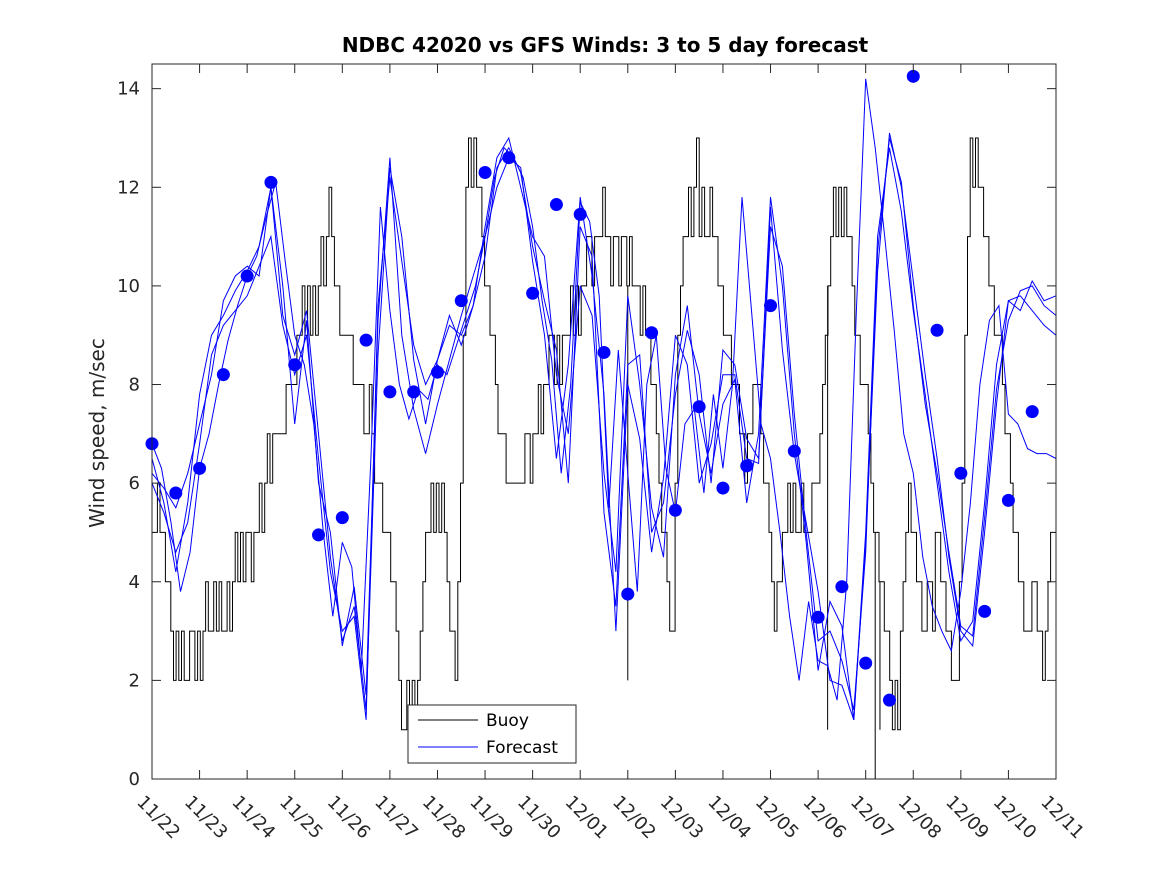  I want to click on y-tick-label: 2, so click(134, 680).